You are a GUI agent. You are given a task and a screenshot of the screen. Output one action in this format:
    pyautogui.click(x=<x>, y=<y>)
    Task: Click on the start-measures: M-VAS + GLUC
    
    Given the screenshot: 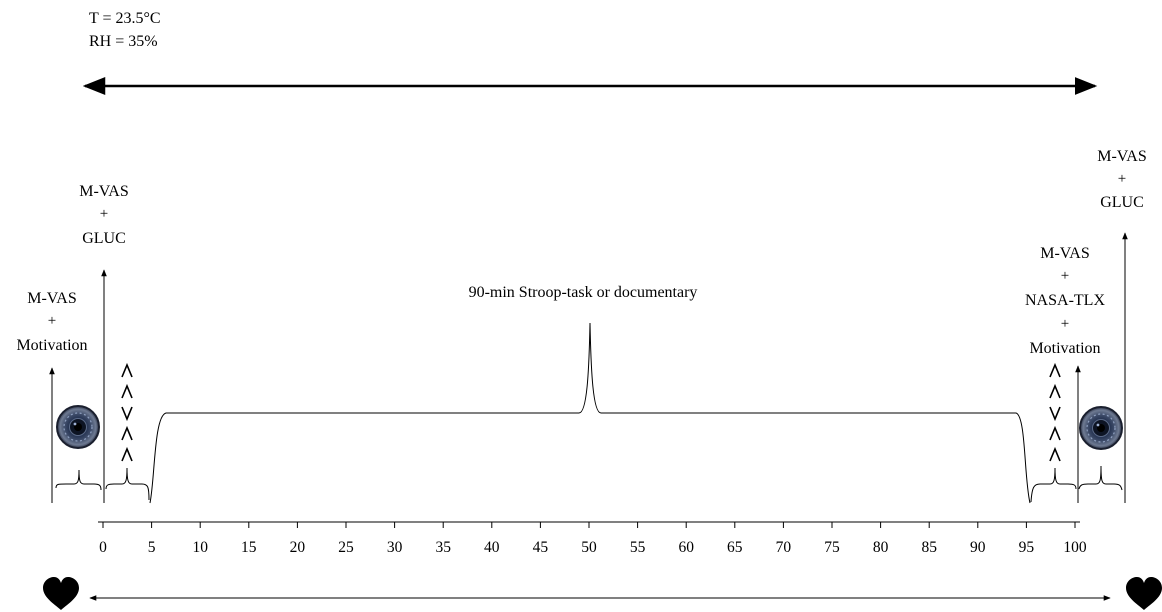 What is the action you would take?
    pyautogui.click(x=104, y=215)
    